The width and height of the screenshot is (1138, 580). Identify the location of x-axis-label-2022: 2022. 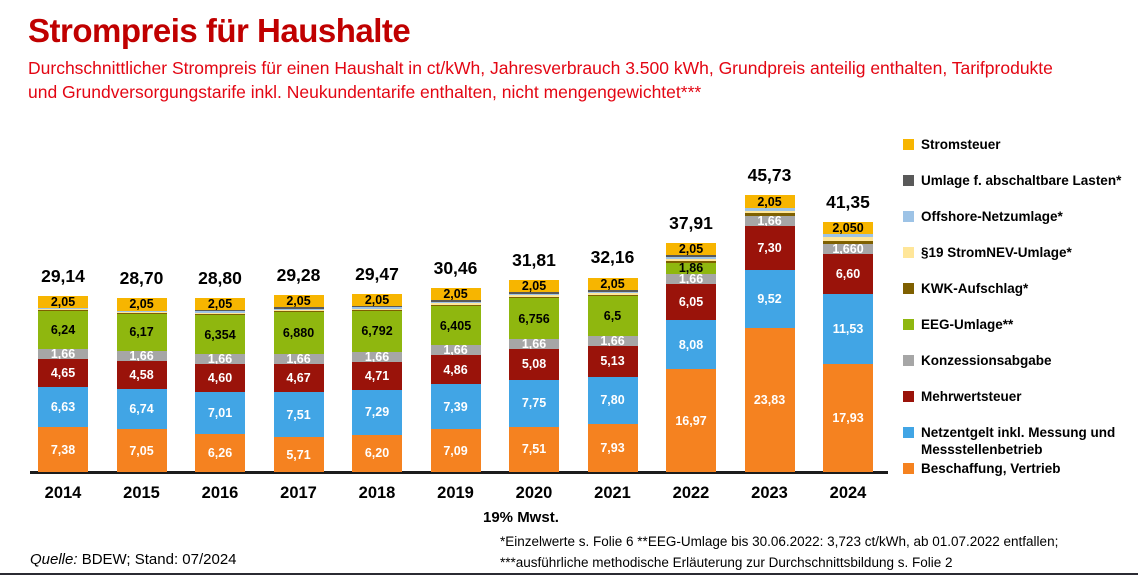
(691, 493).